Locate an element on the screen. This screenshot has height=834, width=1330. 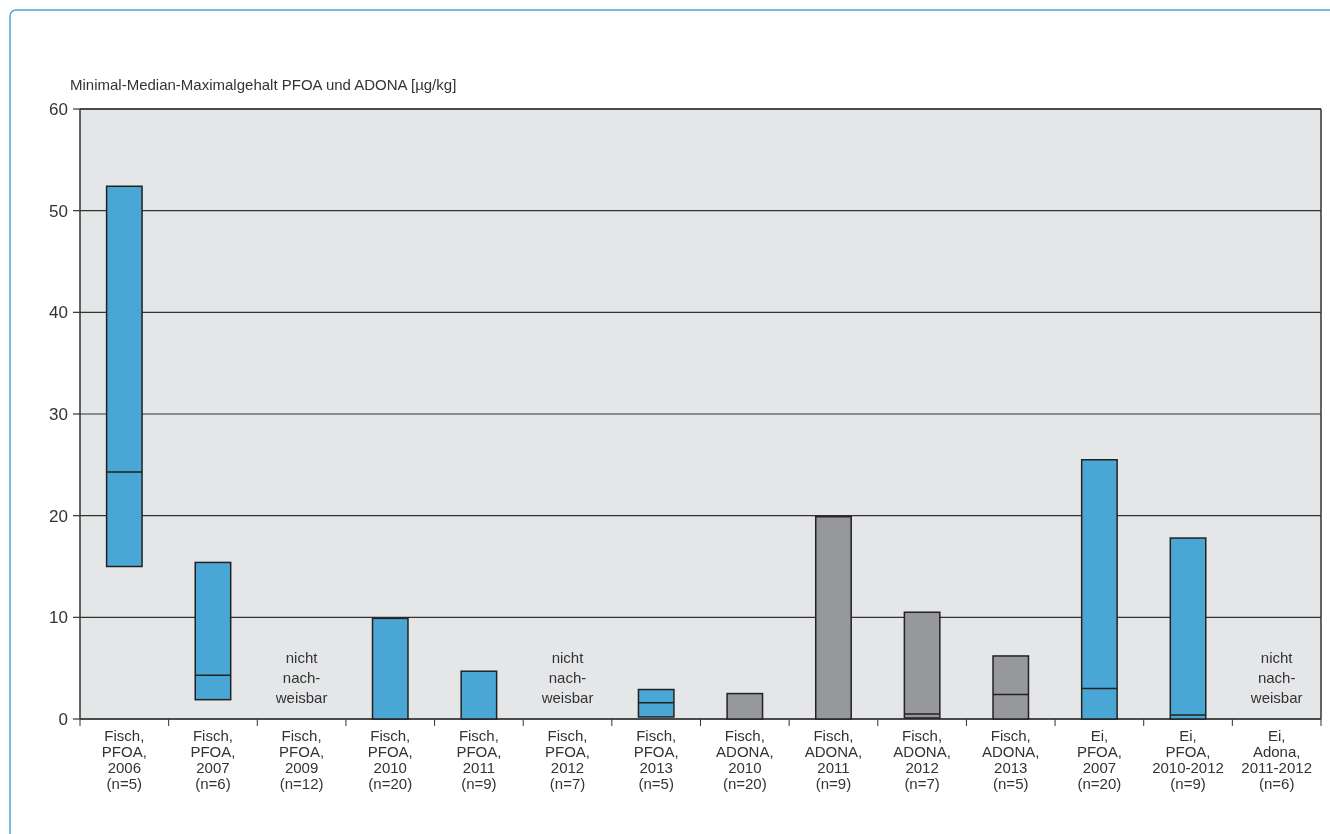
x-tick-label: Ei, PFOA, 2007 (n=20) is located at coordinates (1099, 759).